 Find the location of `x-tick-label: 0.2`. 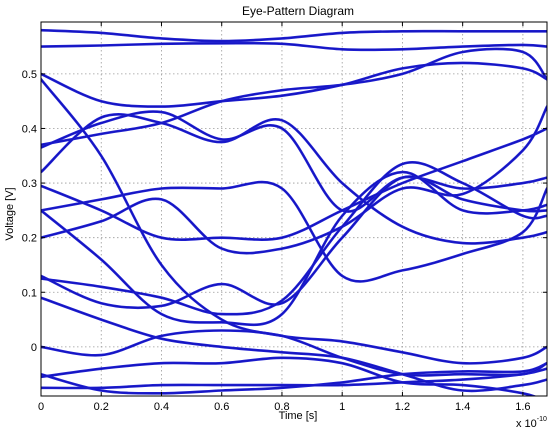

x-tick-label: 0.2 is located at coordinates (101, 407).